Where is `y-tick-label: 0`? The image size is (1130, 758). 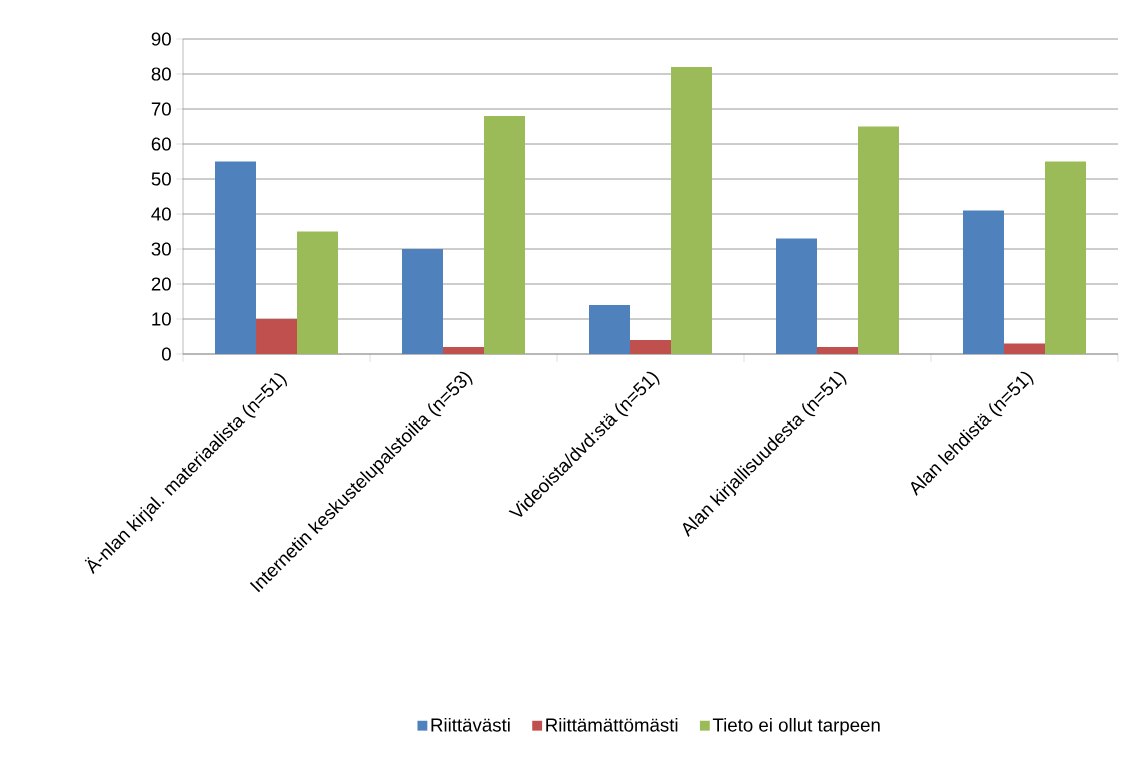 y-tick-label: 0 is located at coordinates (166, 354).